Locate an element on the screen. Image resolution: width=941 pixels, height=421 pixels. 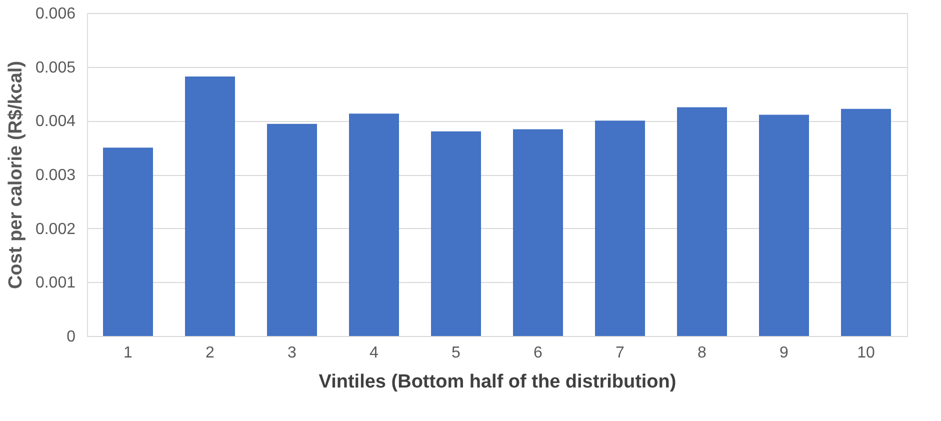
x-tick-label: 5 is located at coordinates (456, 353).